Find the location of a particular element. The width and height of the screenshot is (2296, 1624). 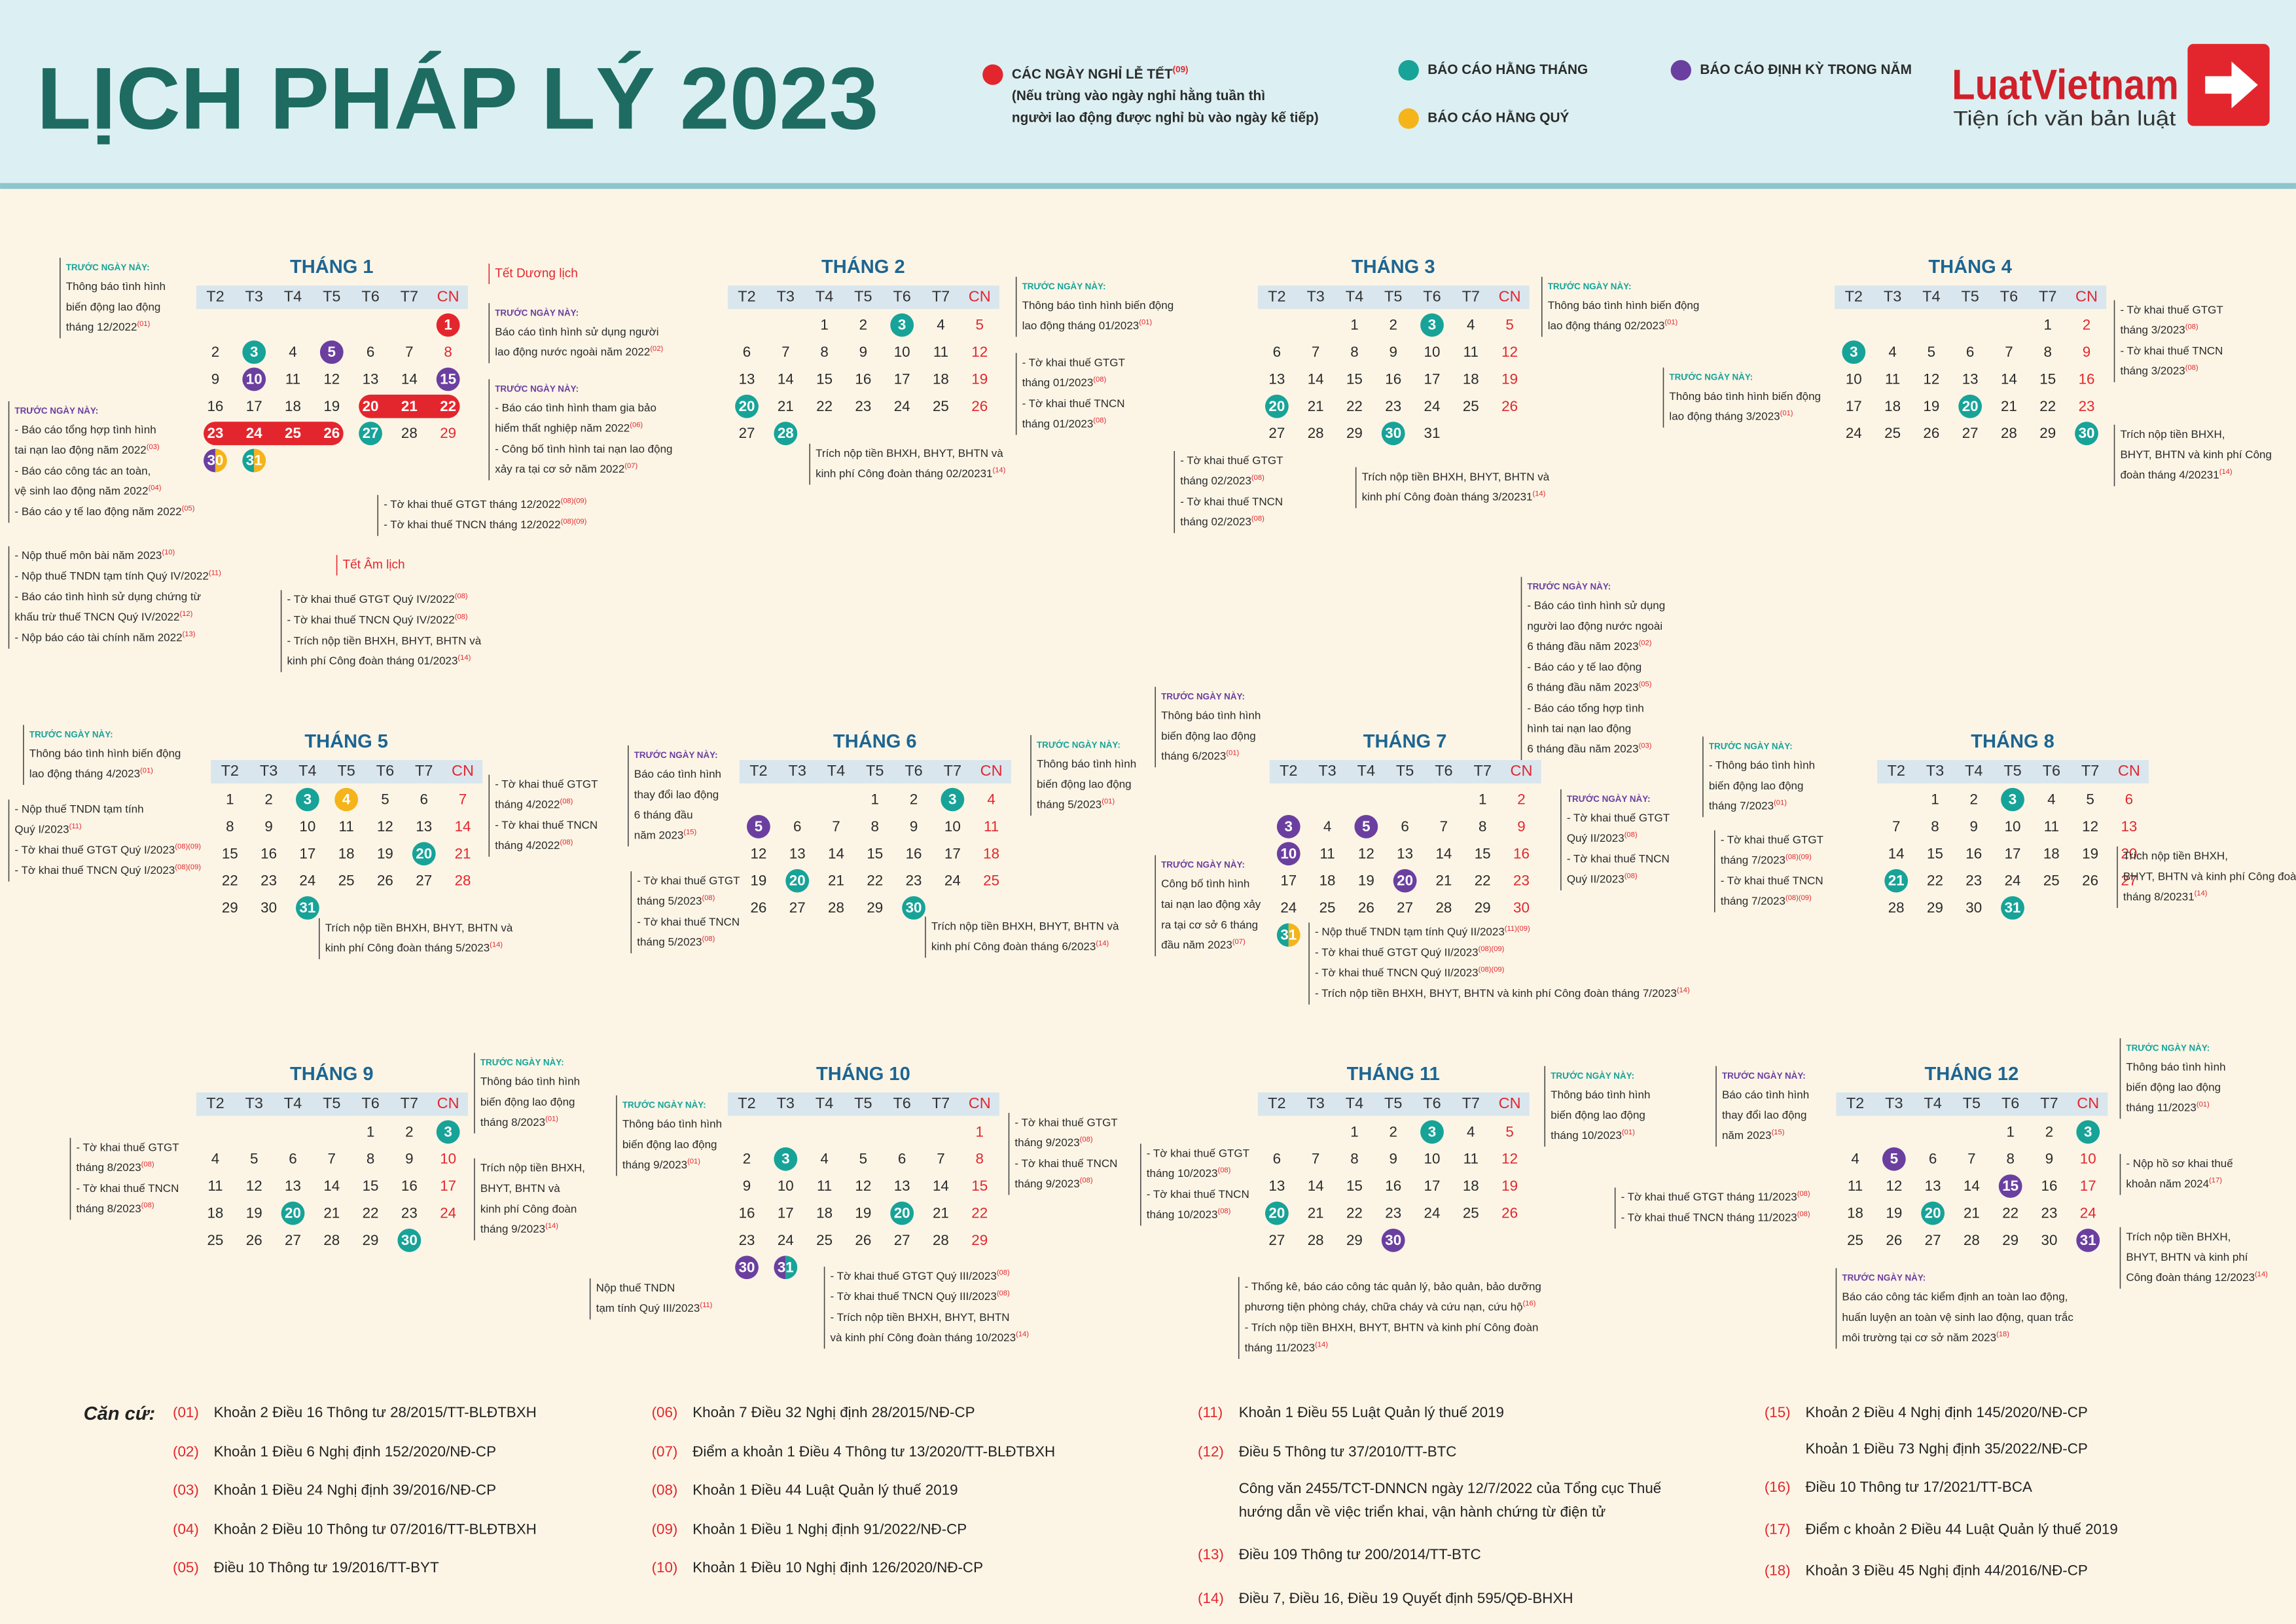

day: 14 is located at coordinates (1443, 853).